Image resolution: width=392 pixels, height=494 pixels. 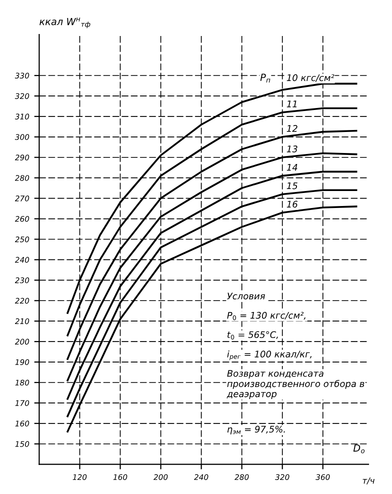 I want to click on series-label: 12, so click(x=292, y=128).